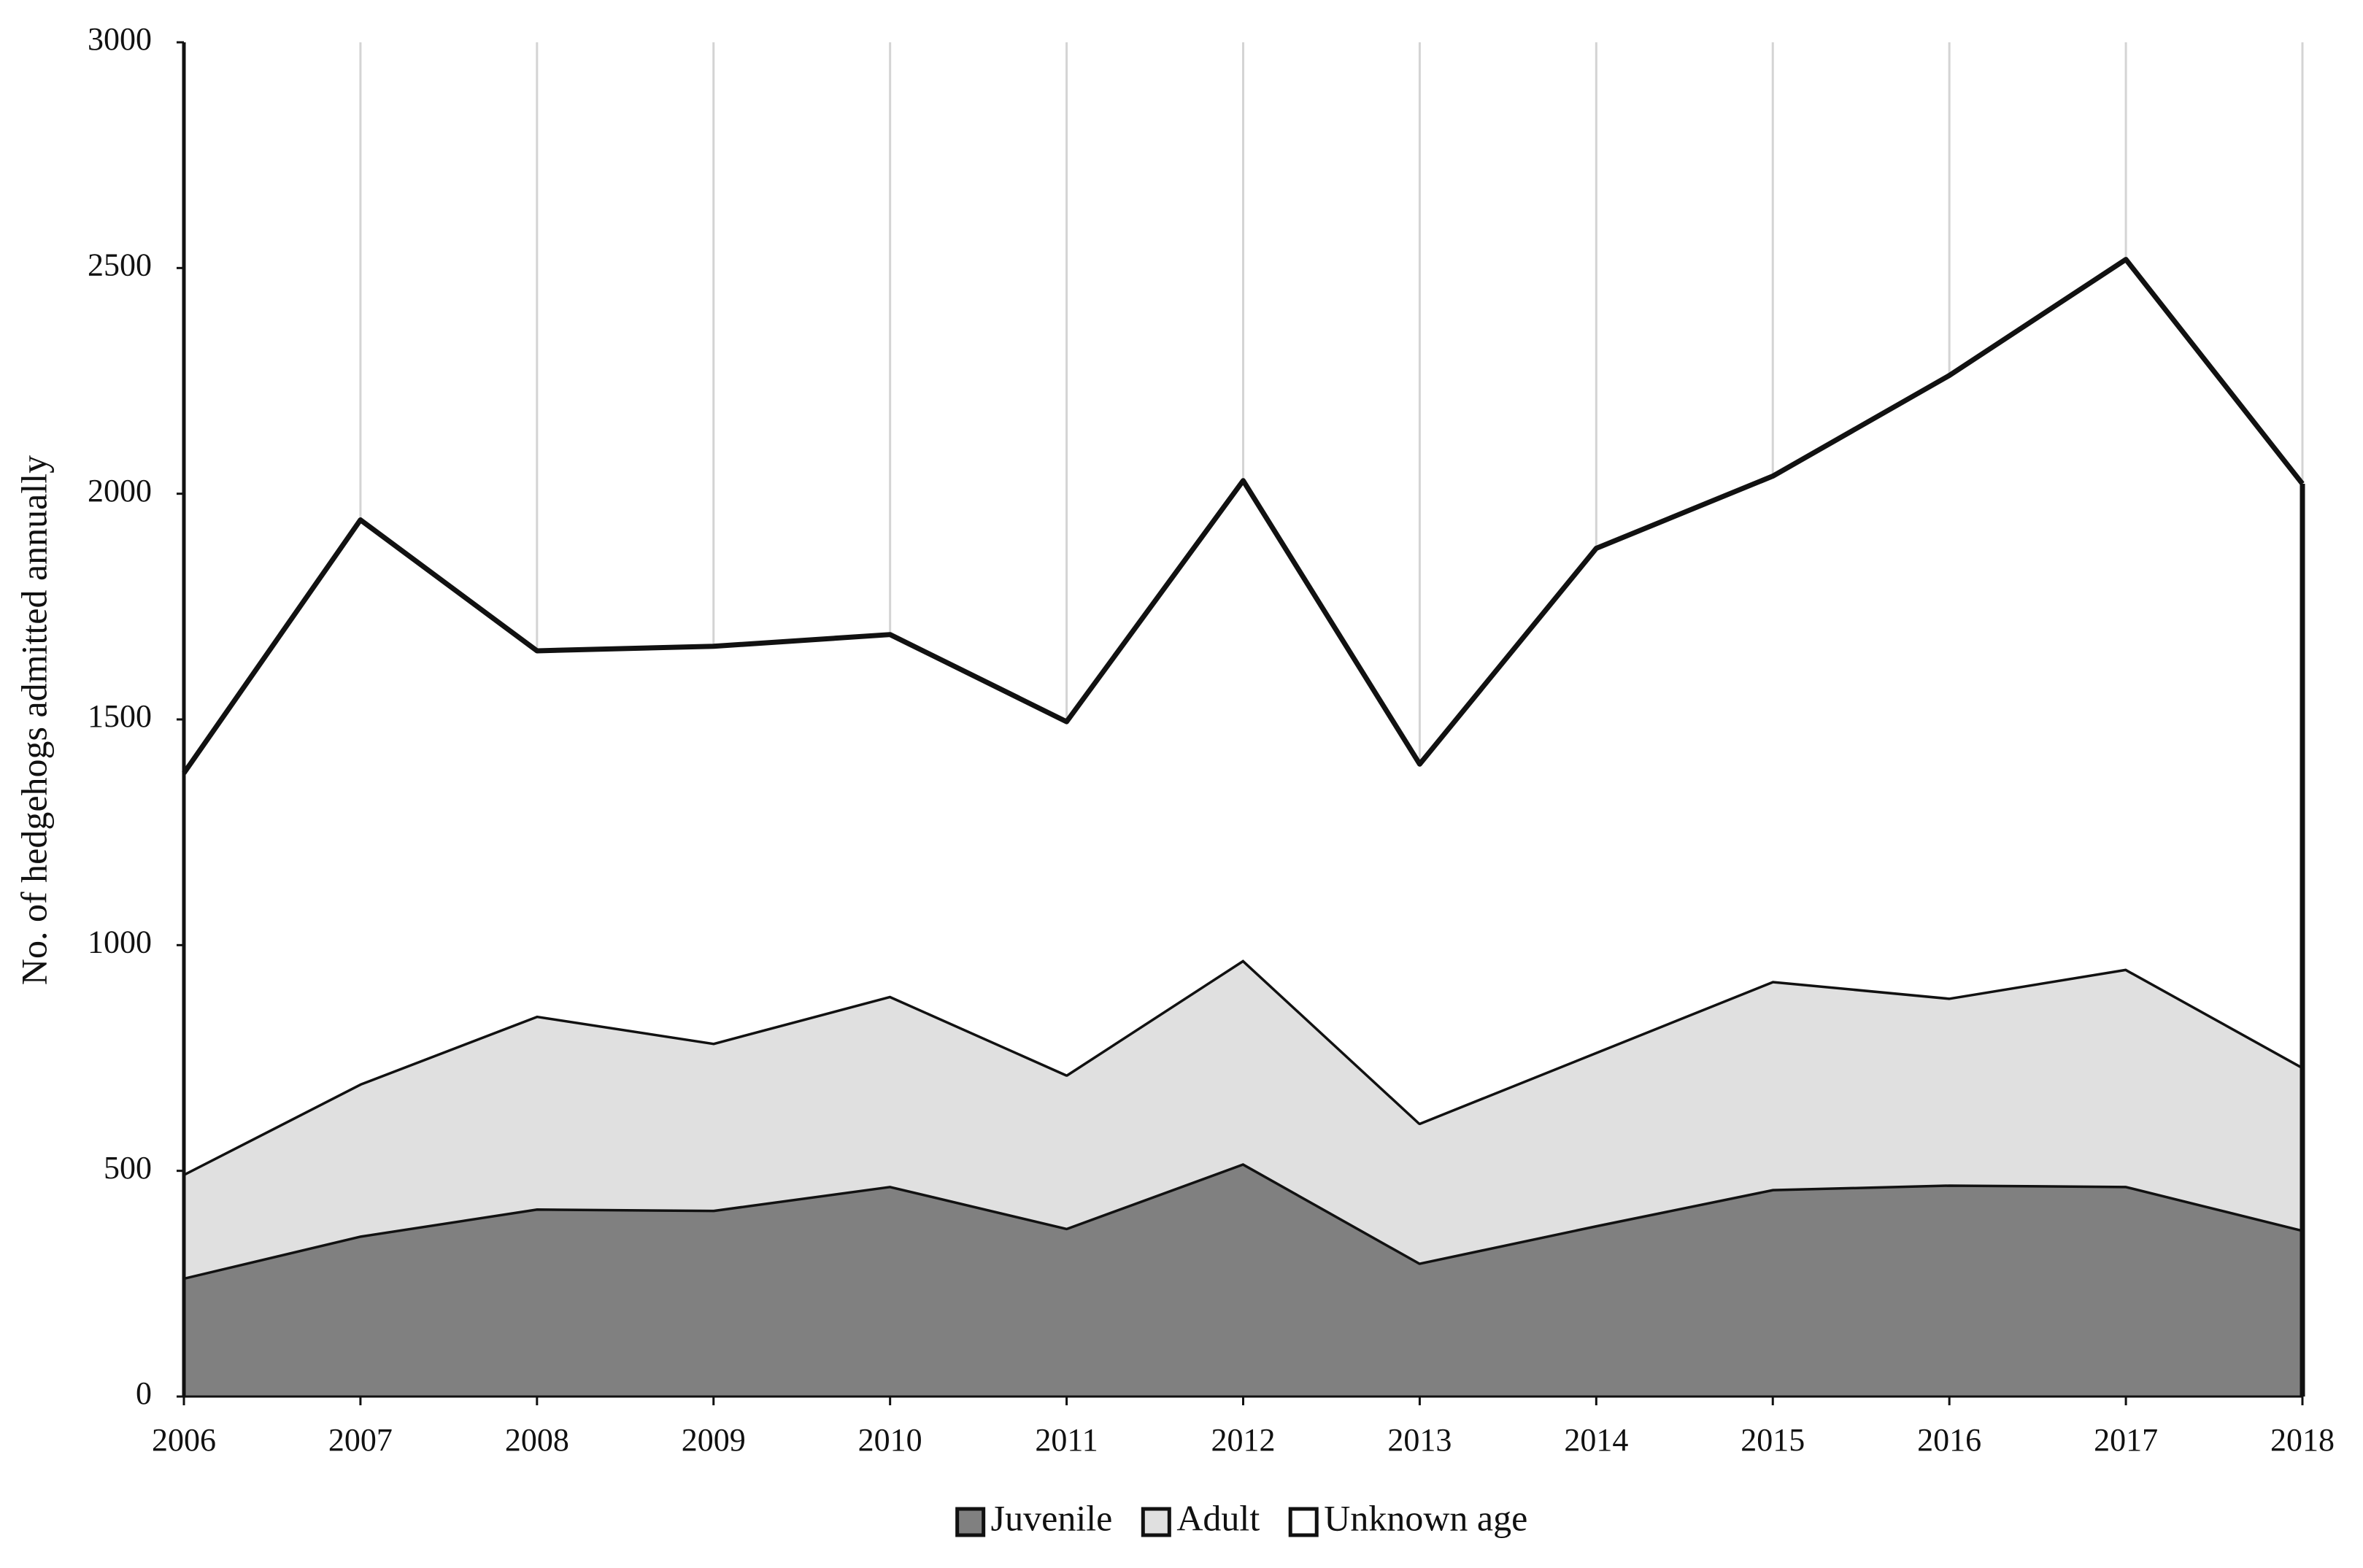 The image size is (2363, 1568). What do you see at coordinates (1218, 1517) in the screenshot?
I see `legend-label: Adult` at bounding box center [1218, 1517].